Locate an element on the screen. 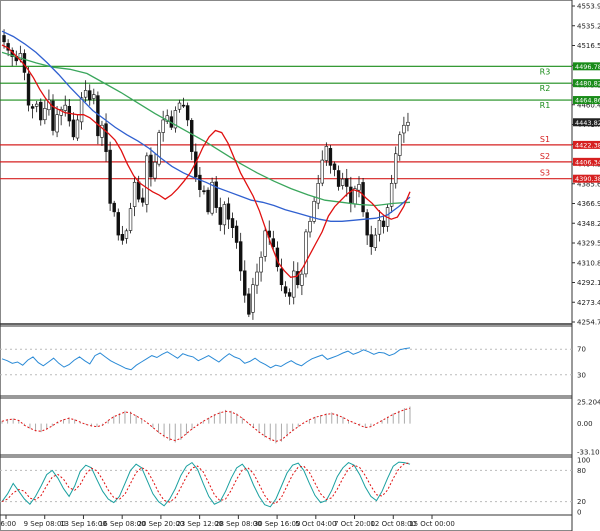  oscillator-tick-label: -33.105 is located at coordinates (588, 453).